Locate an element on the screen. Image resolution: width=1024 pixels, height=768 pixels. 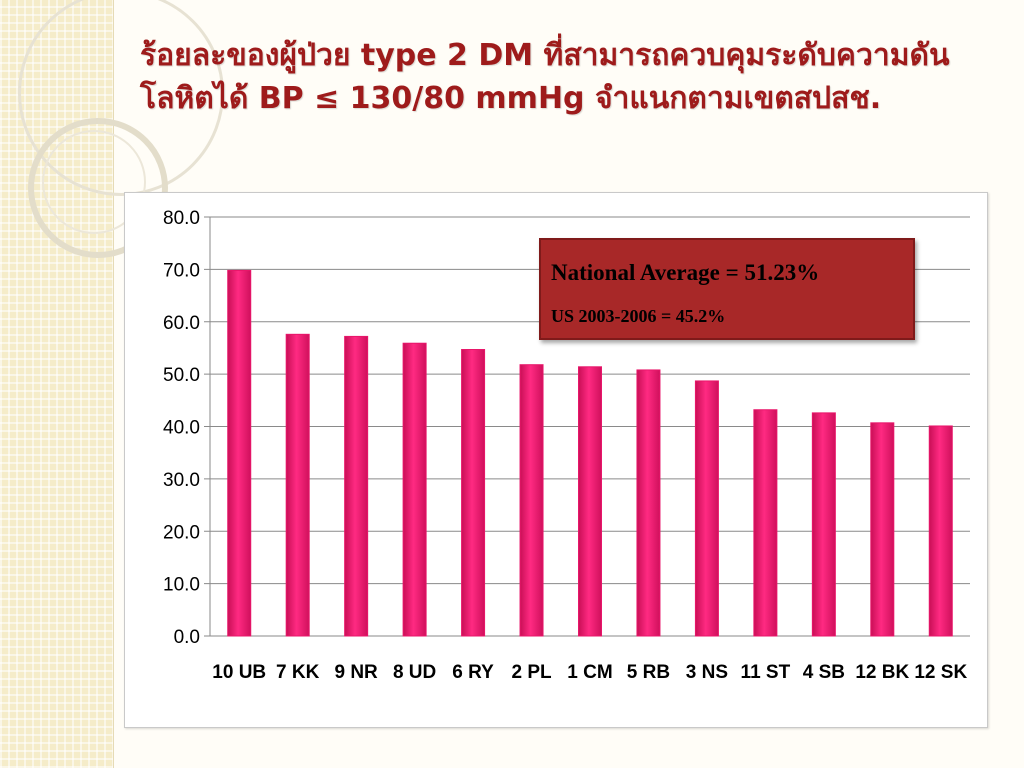
x-tick-label: 5 RB is located at coordinates (648, 672).